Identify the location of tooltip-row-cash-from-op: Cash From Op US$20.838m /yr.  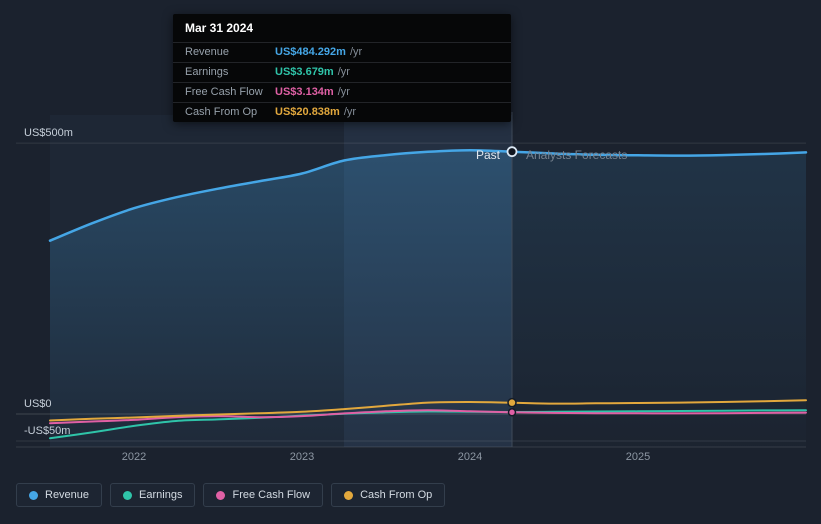
(342, 112).